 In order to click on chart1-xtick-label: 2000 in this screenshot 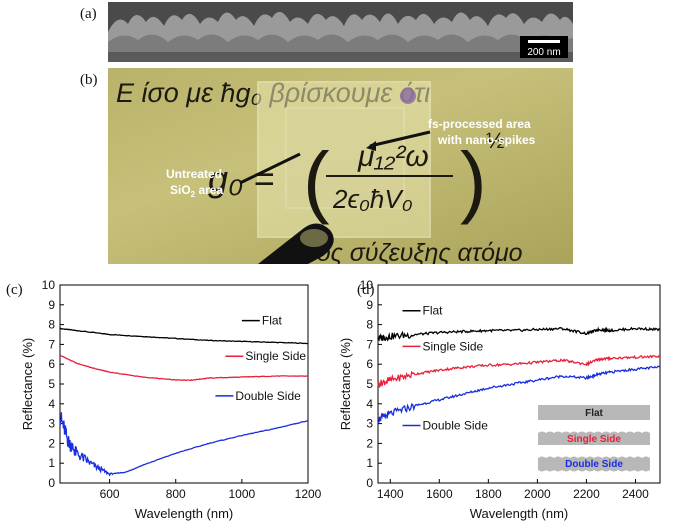, I will do `click(537, 494)`.